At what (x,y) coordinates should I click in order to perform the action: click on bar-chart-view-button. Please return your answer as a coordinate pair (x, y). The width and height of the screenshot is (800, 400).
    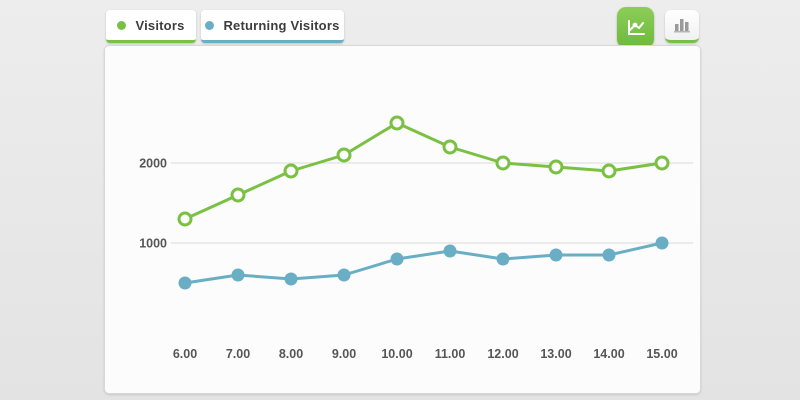
    Looking at the image, I should click on (682, 26).